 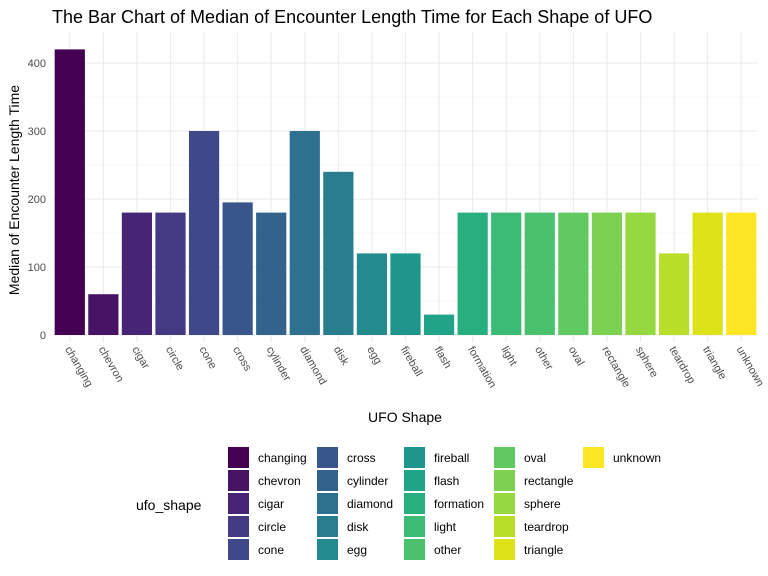 I want to click on legend-label-formation: formation, so click(x=459, y=504).